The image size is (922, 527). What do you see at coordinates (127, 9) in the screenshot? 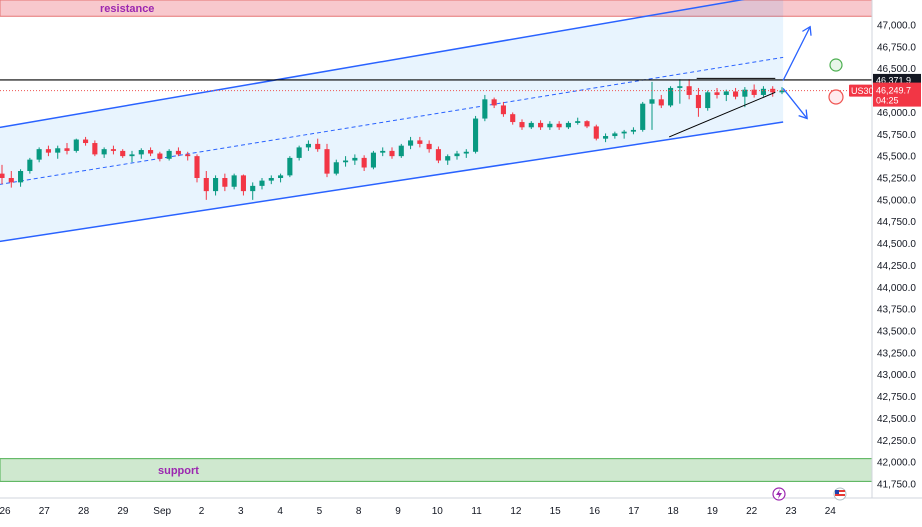
I see `resistance-zone-label: resistance` at bounding box center [127, 9].